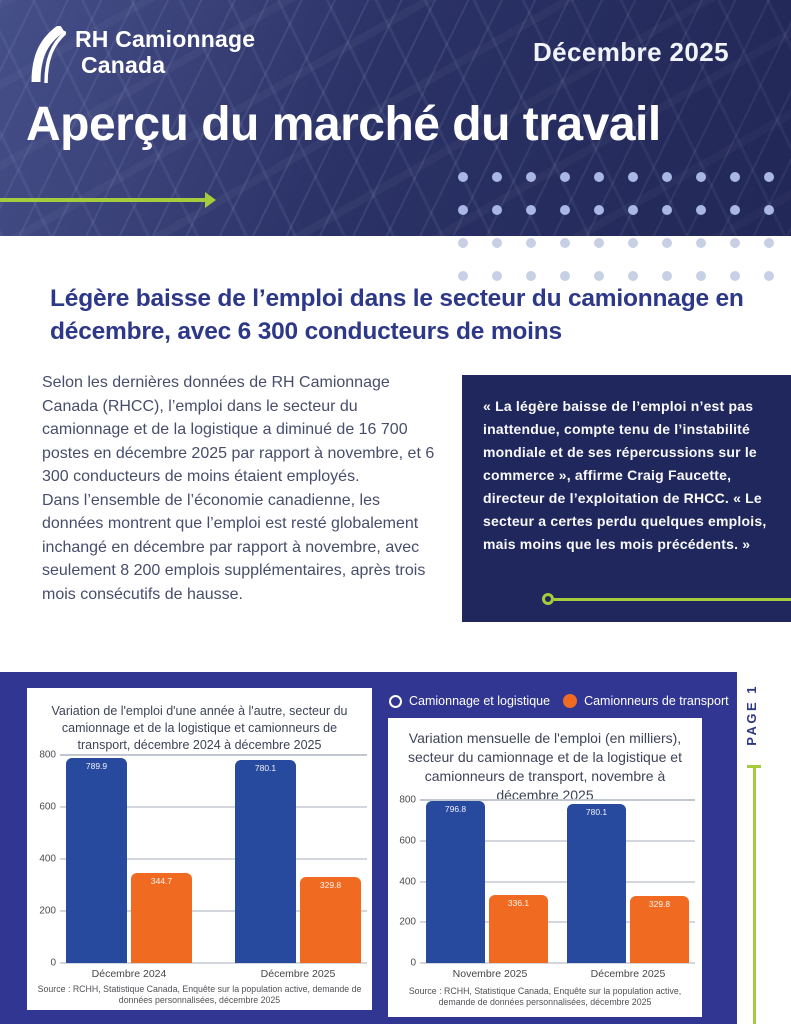 The width and height of the screenshot is (791, 1024). I want to click on bar: 780.1, so click(596, 883).